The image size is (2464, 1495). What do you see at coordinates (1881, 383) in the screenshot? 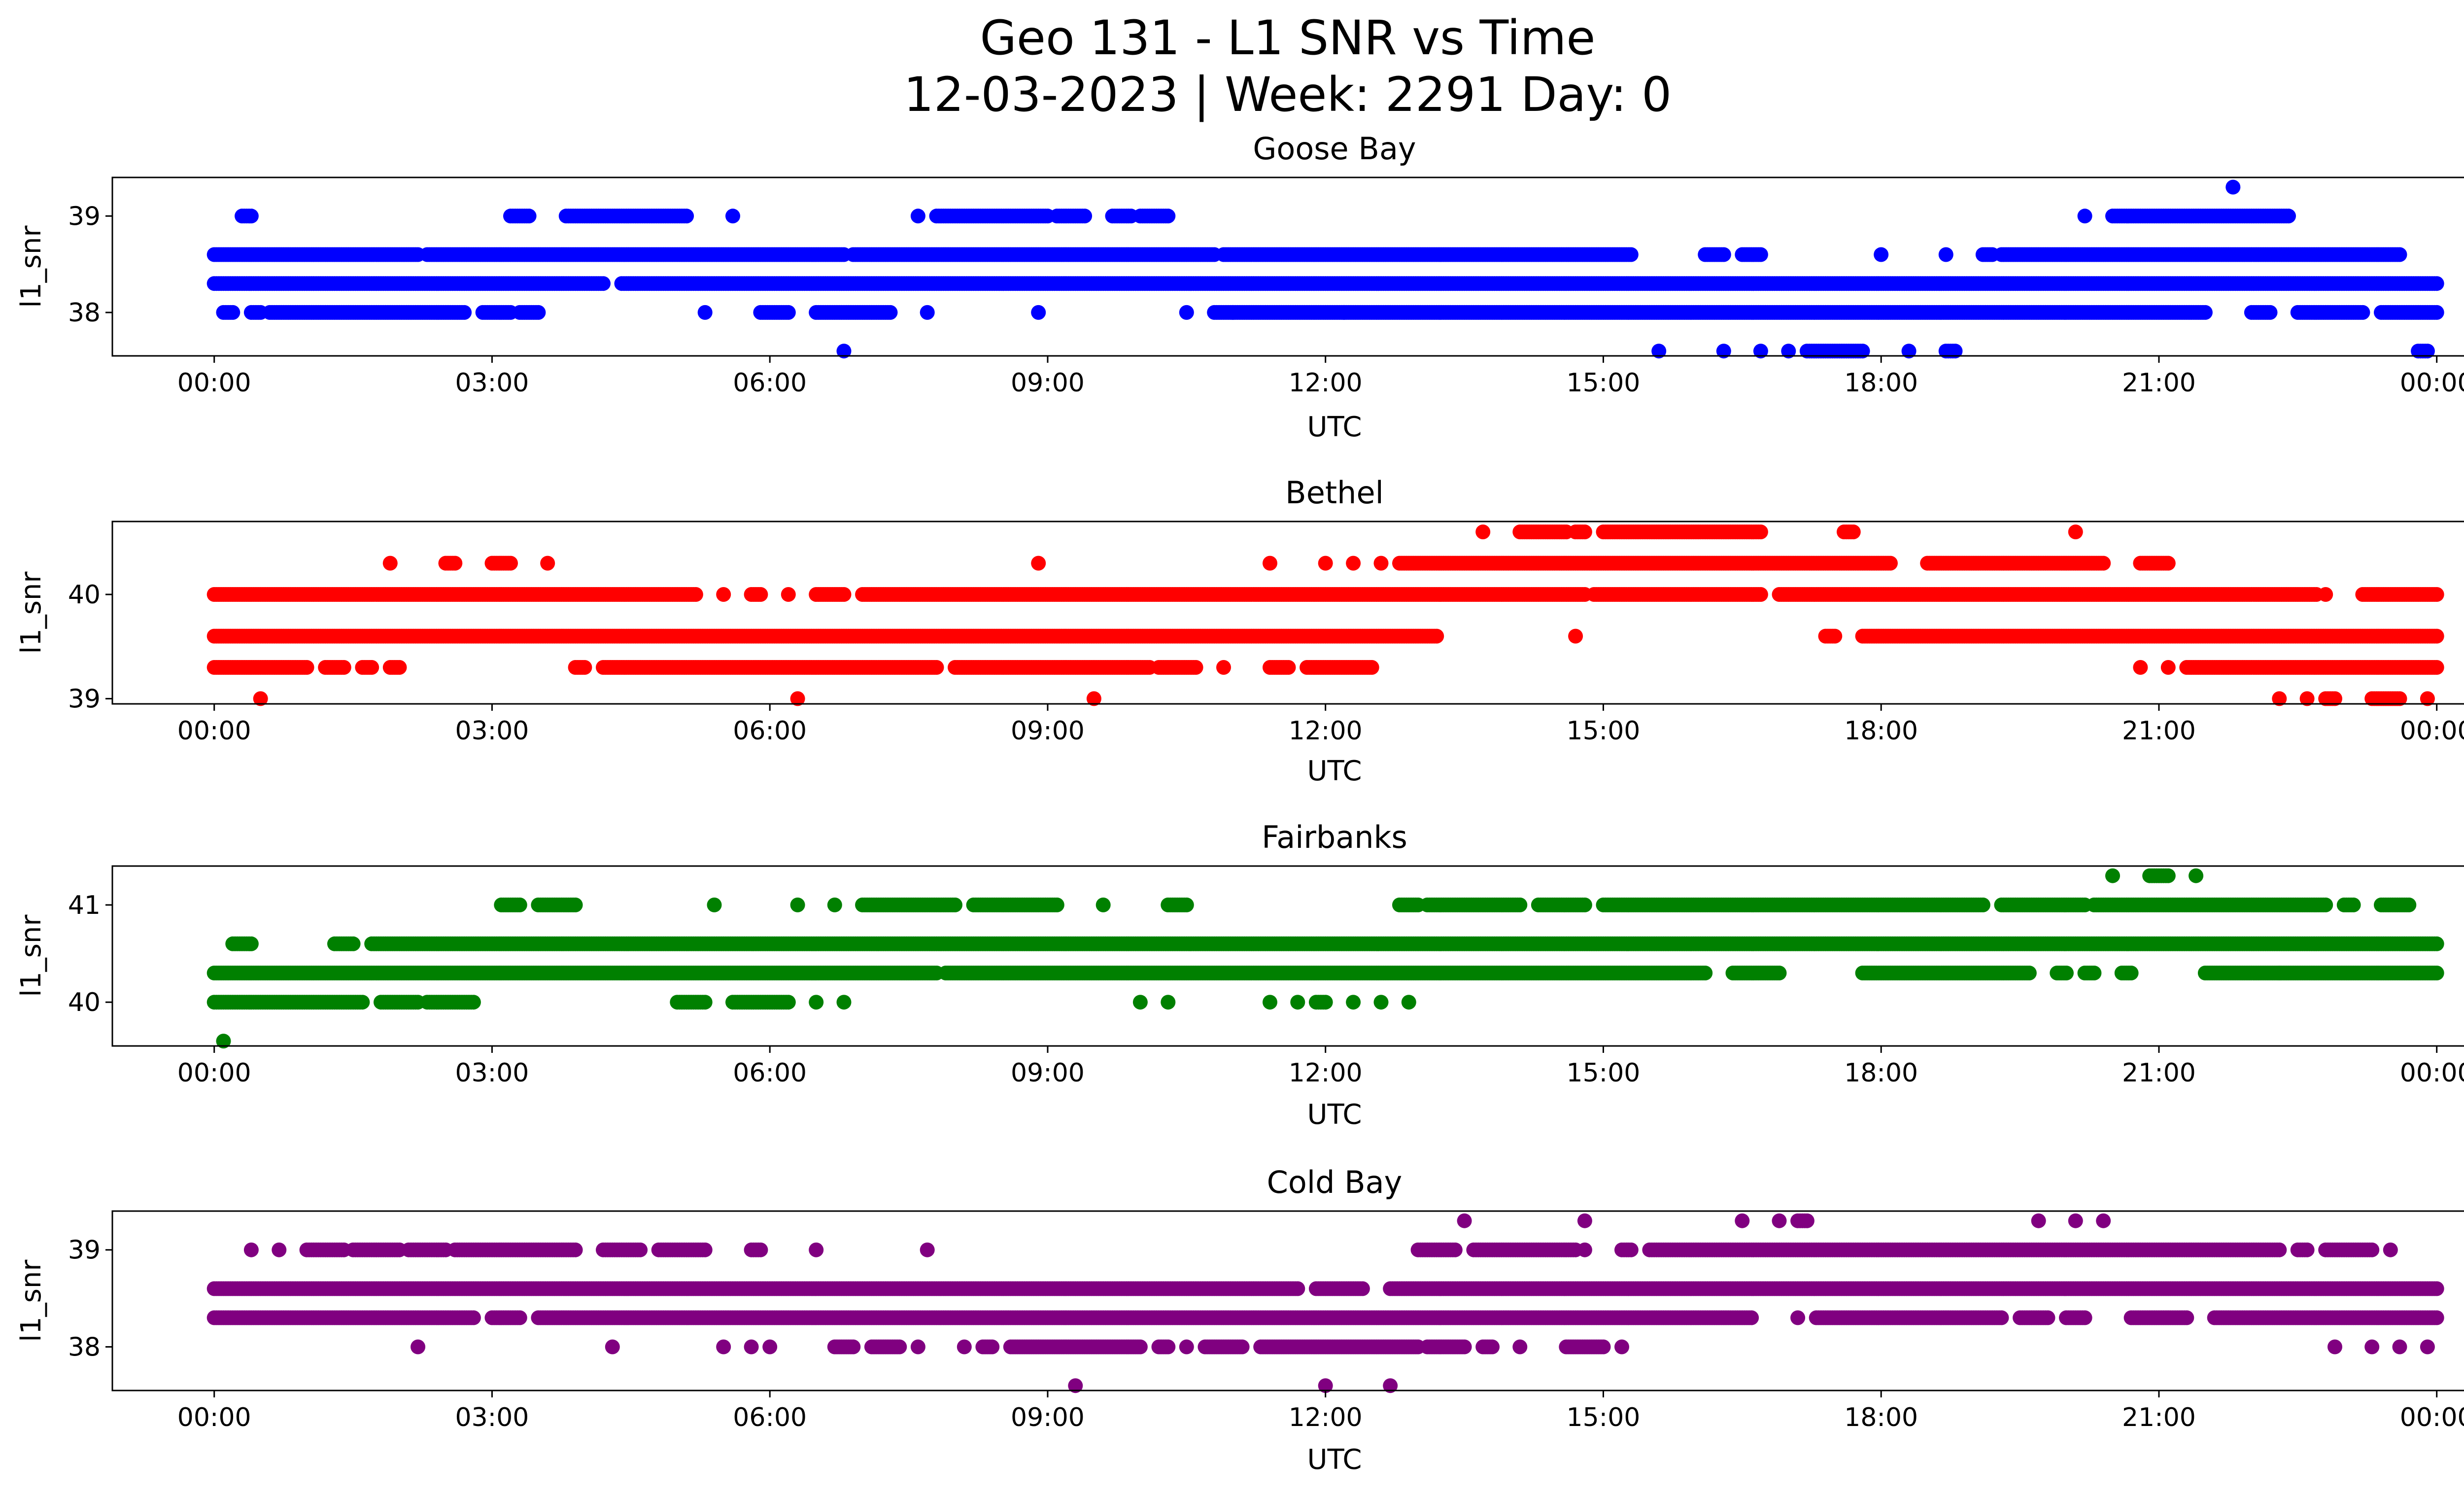
I see `x-tick-label: 18:00` at bounding box center [1881, 383].